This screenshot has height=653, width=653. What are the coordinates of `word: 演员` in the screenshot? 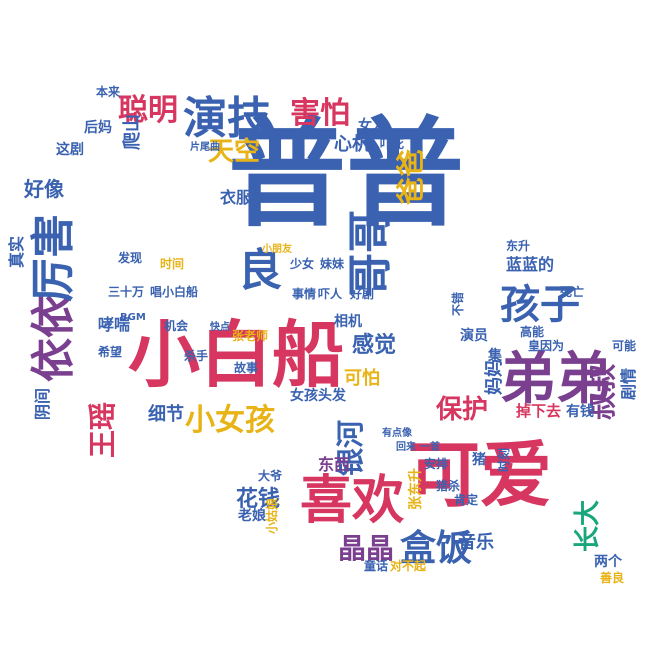 It's located at (474, 335).